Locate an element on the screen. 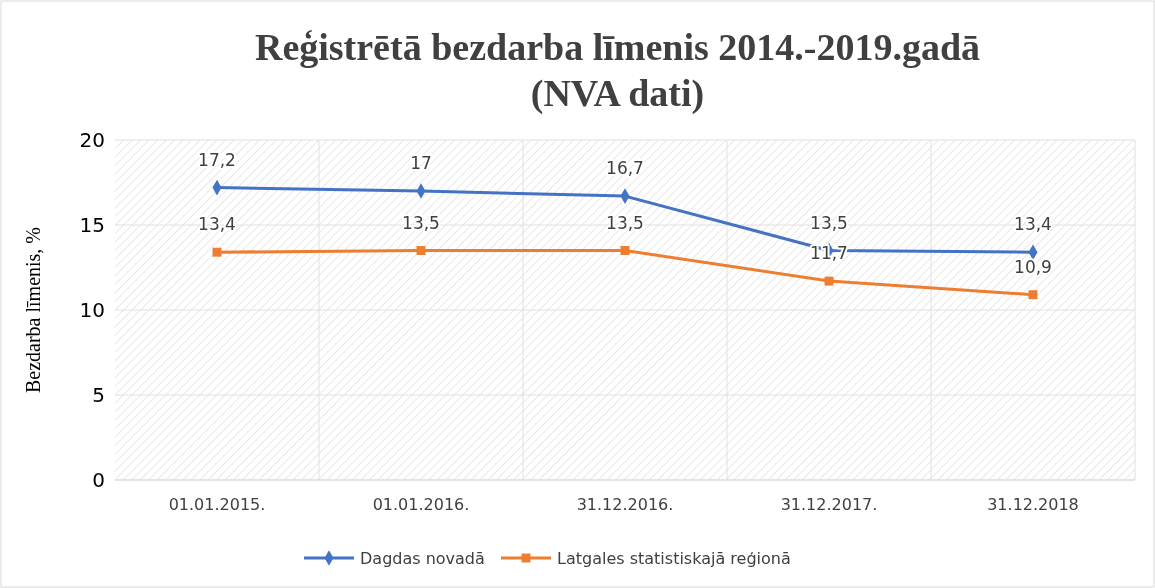 The image size is (1155, 588). data-label: 10,9 is located at coordinates (1033, 266).